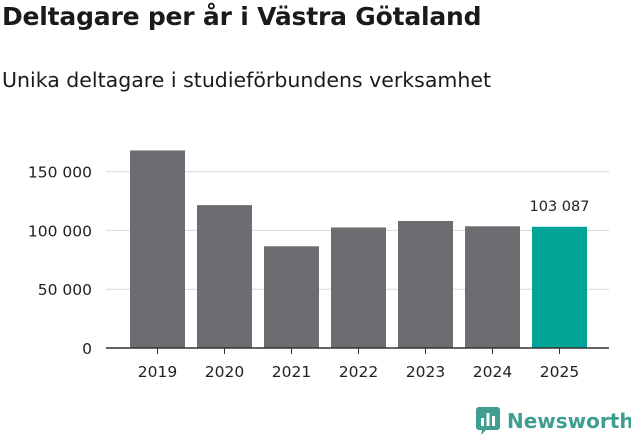  What do you see at coordinates (224, 372) in the screenshot?
I see `x-tick-label: 2020` at bounding box center [224, 372].